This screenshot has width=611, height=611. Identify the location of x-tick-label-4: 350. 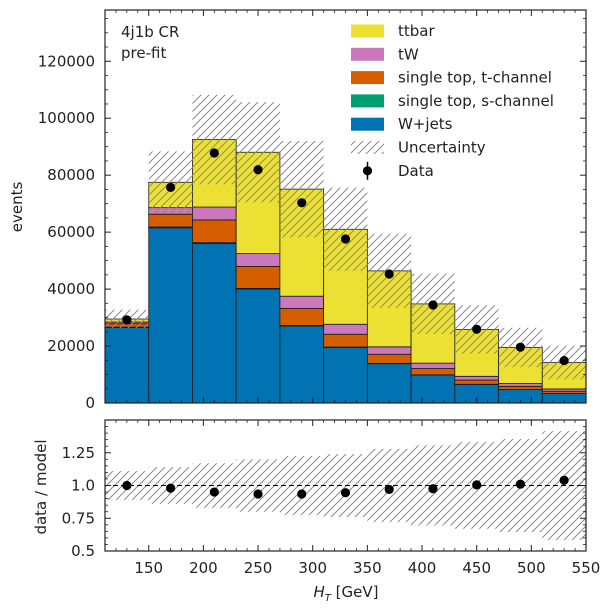
(367, 568).